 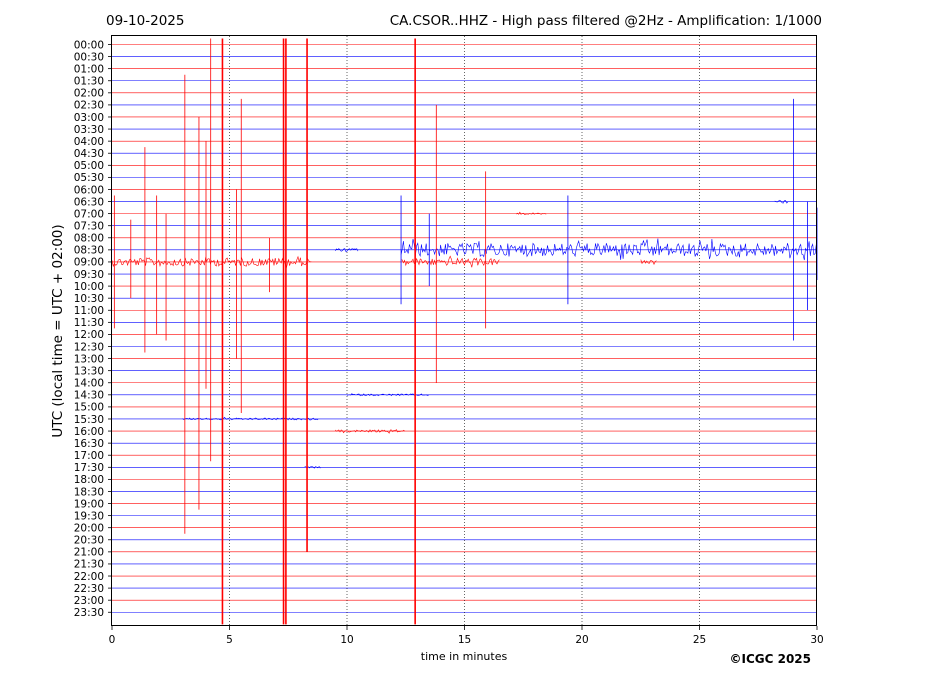 I want to click on y-tick-label: 07:30, so click(x=89, y=227).